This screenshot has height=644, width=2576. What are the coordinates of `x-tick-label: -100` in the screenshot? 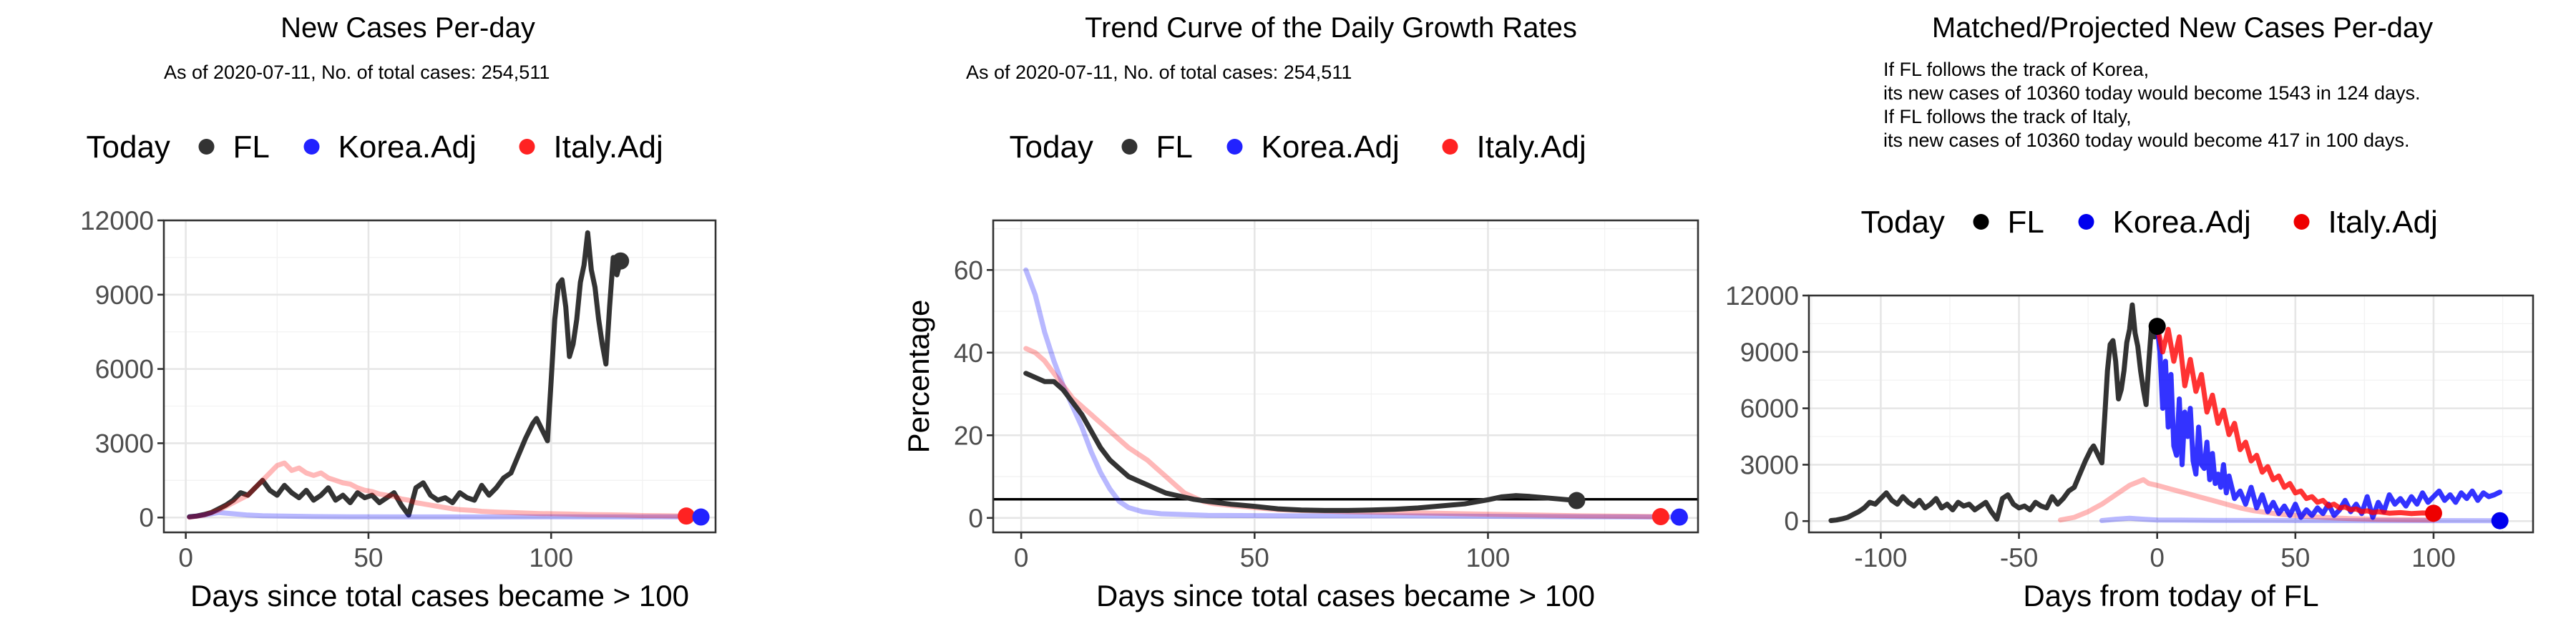 It's located at (1881, 557).